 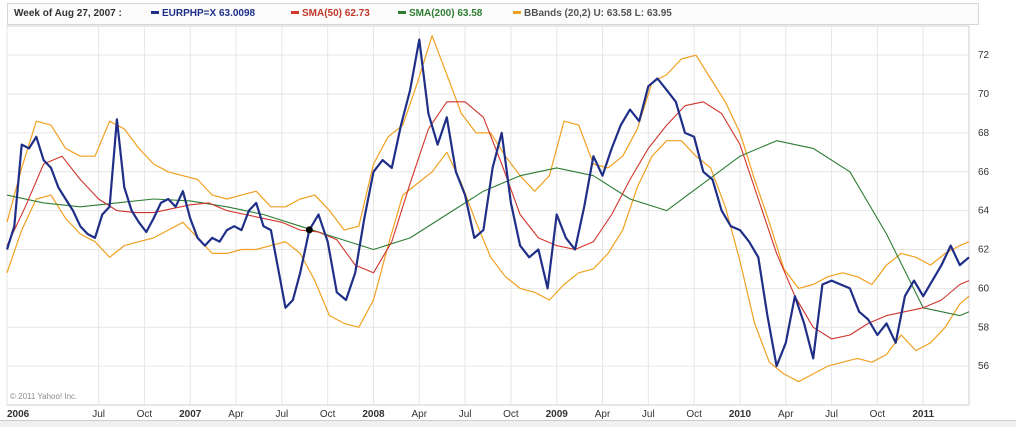 What do you see at coordinates (984, 366) in the screenshot?
I see `y-tick-label: 56` at bounding box center [984, 366].